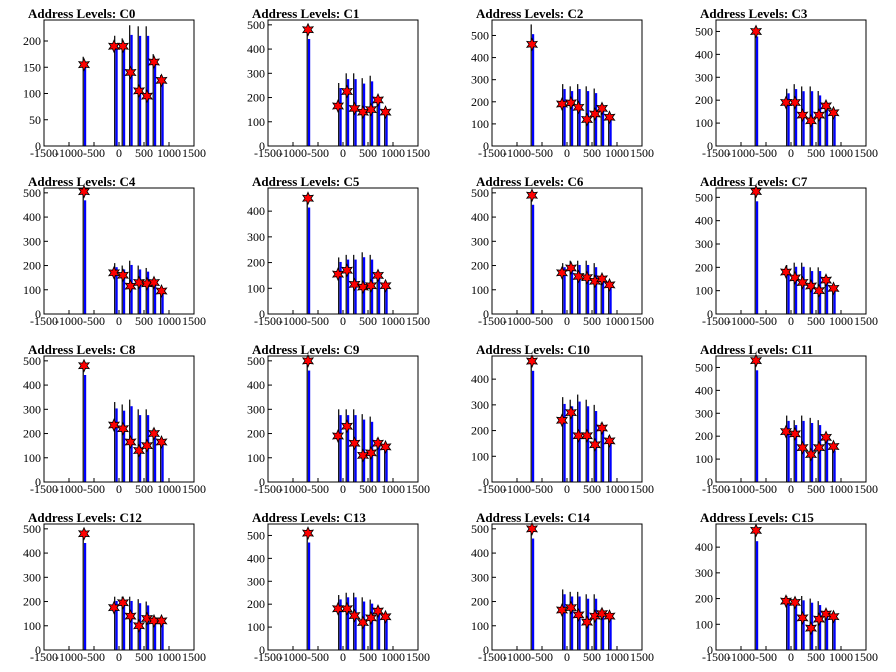  Describe the element at coordinates (44, 657) in the screenshot. I see `x-tick-label: -1500` at that location.